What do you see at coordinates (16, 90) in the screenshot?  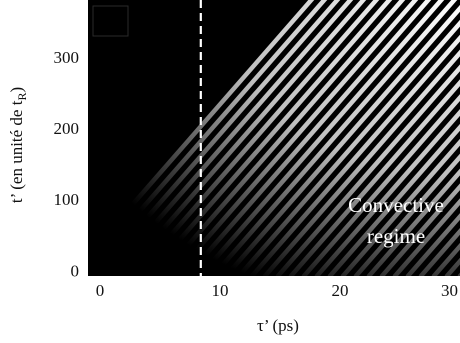 I see `y-axis-title-close: )` at bounding box center [16, 90].